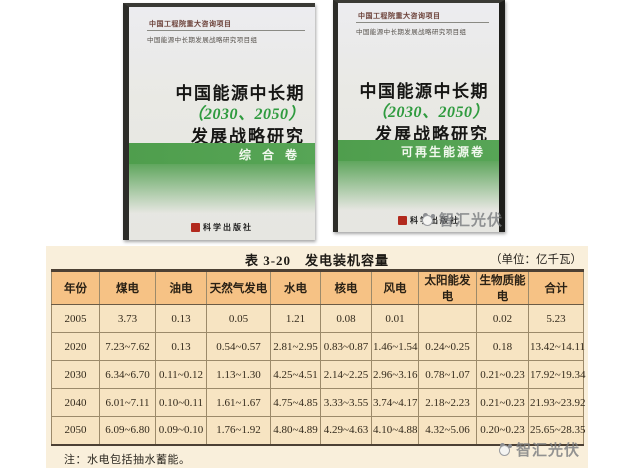 This screenshot has width=620, height=468. I want to click on cell-solar: 0.78~1.07, so click(447, 374).